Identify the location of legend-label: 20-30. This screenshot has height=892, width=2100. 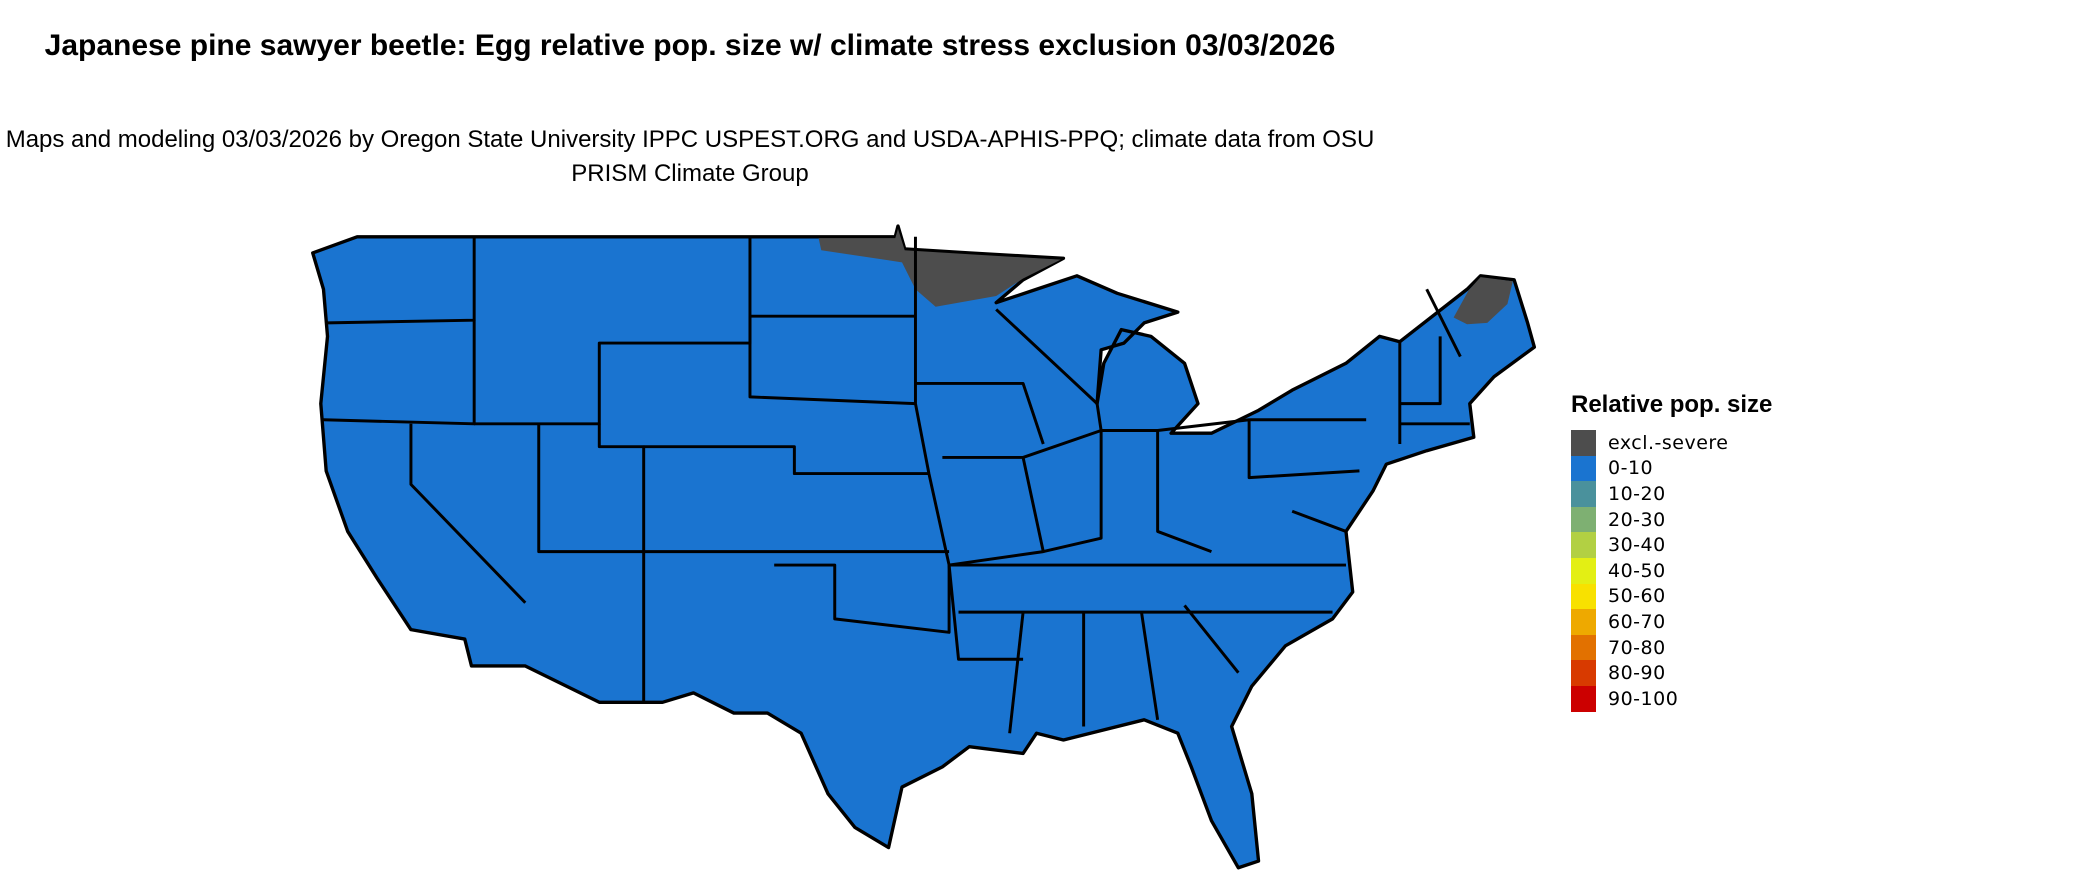
(1637, 519).